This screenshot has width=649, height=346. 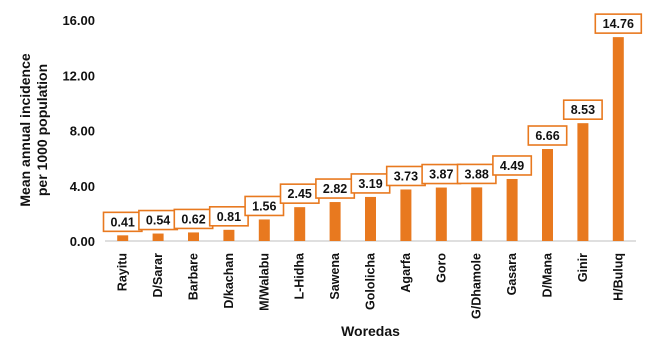 I want to click on data-label: 14.76, so click(x=618, y=23).